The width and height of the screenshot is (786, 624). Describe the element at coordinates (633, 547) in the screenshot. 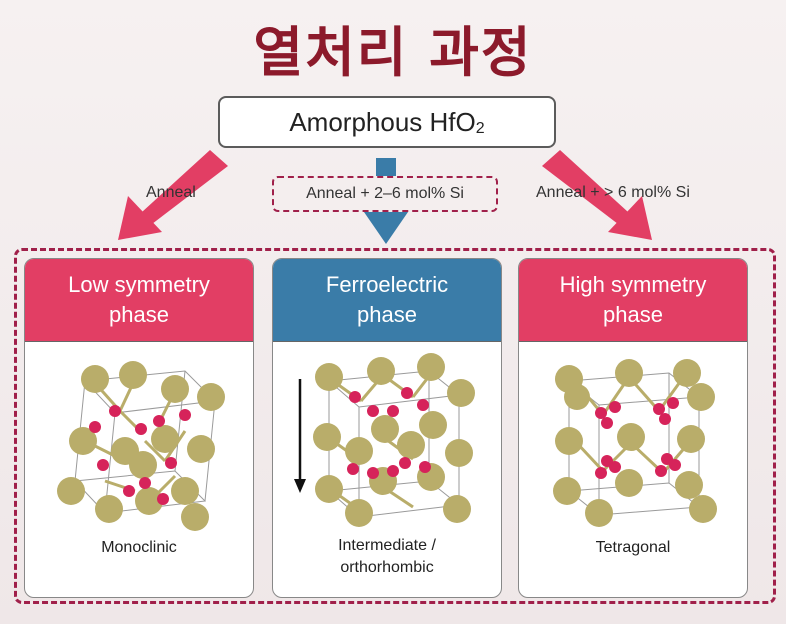

I see `phase-caption: Tetragonal` at that location.